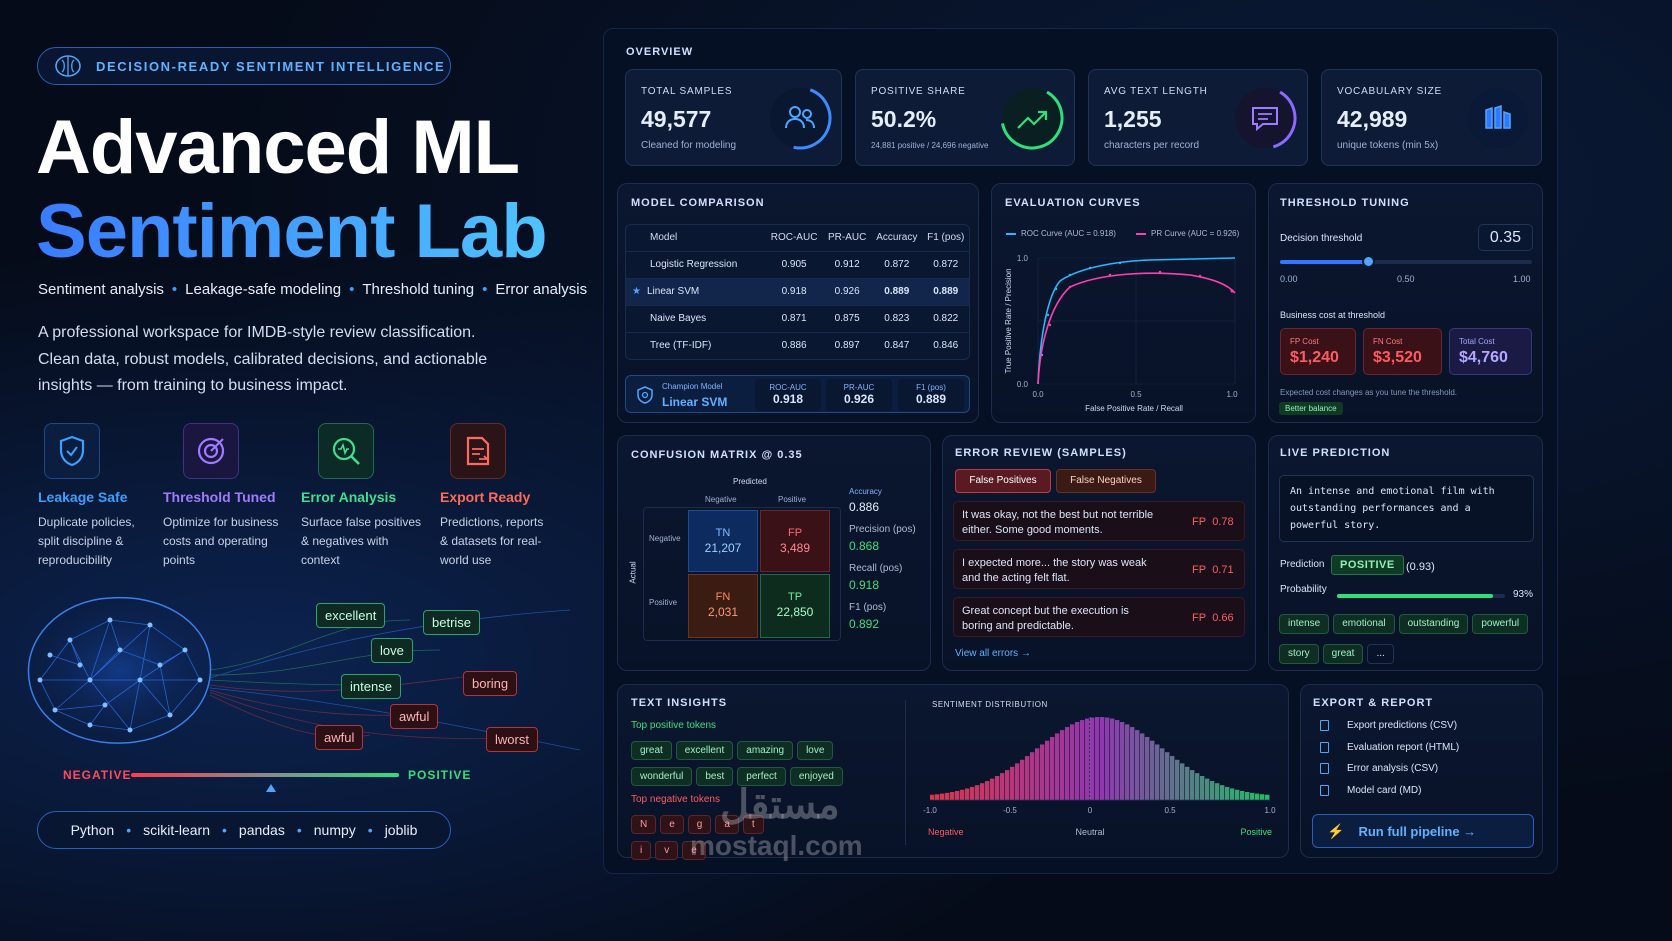 The image size is (1672, 941). Describe the element at coordinates (794, 318) in the screenshot. I see `cell: 0.871` at that location.